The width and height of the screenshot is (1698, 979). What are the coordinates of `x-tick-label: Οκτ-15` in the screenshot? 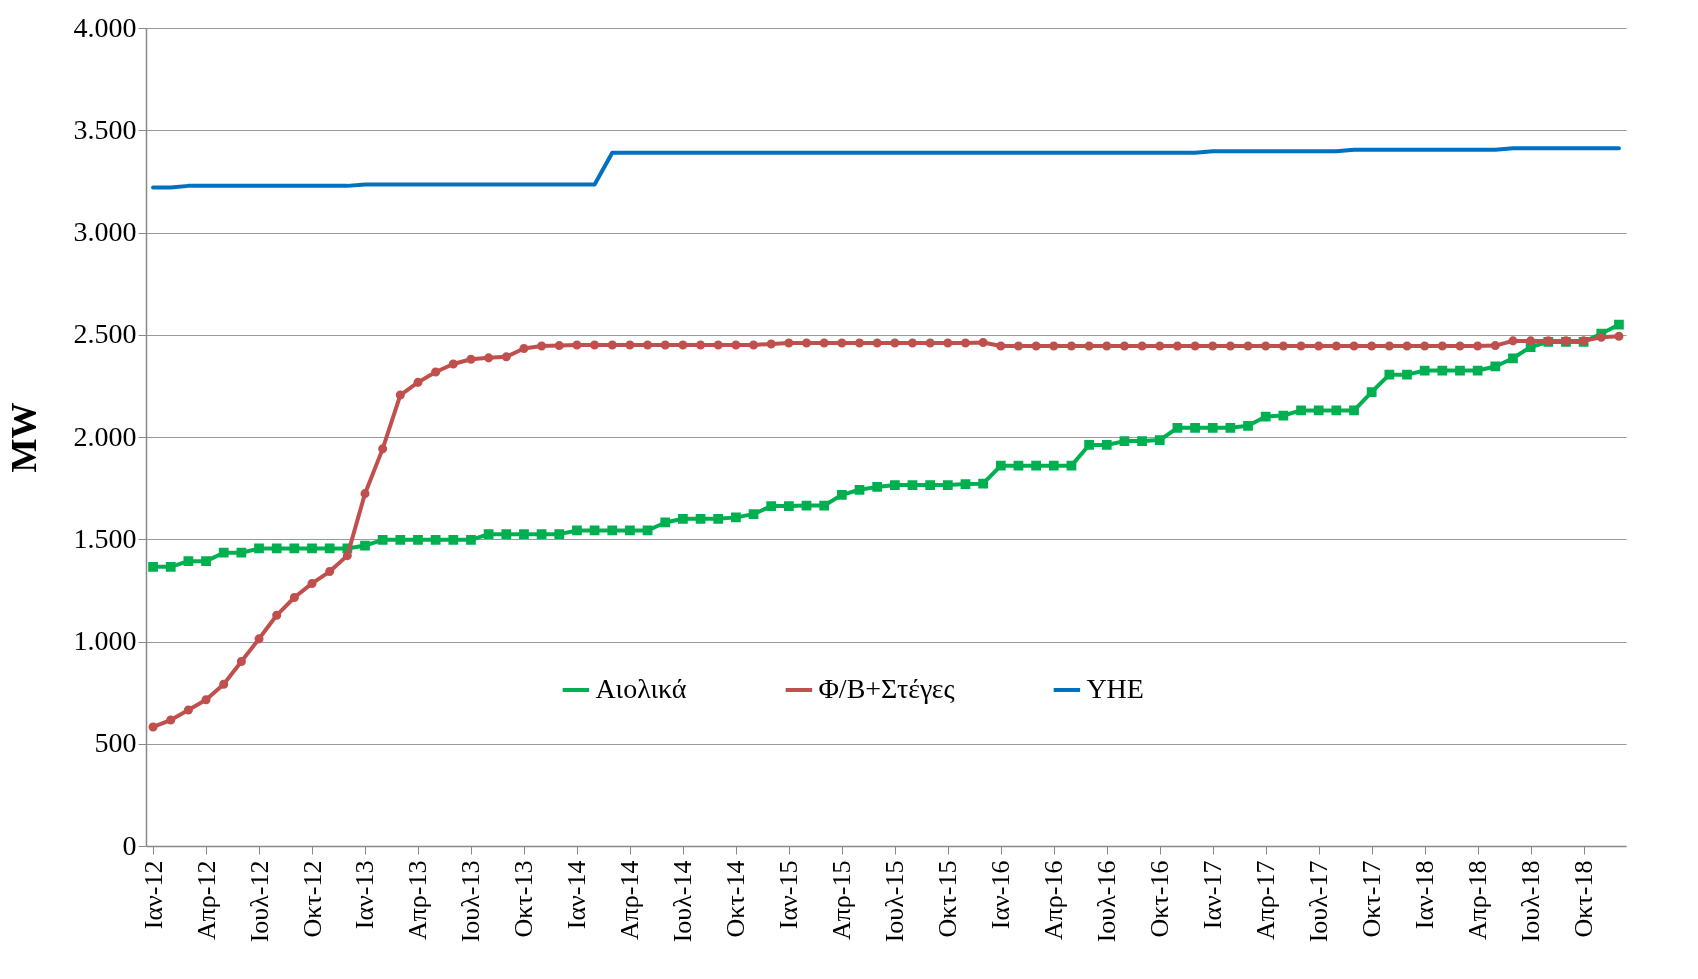 It's located at (948, 899).